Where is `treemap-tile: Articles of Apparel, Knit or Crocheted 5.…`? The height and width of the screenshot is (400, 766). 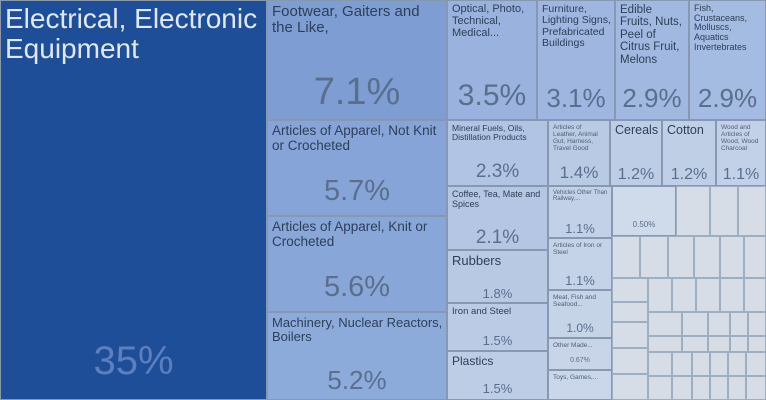 treemap-tile: Articles of Apparel, Knit or Crocheted 5.… is located at coordinates (357, 264).